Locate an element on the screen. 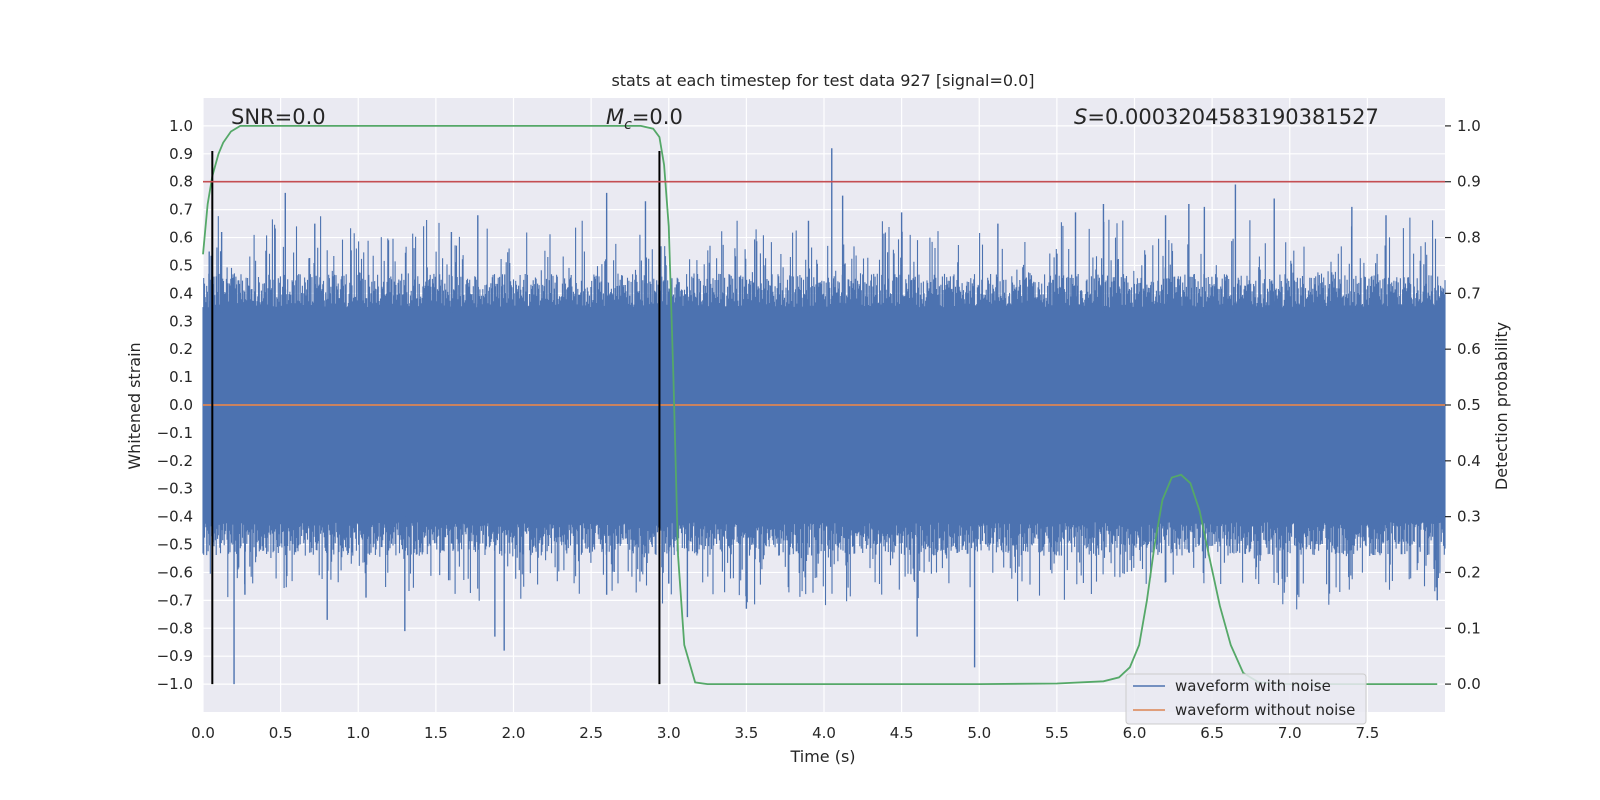  y2-tick-label: 0.4 is located at coordinates (1469, 461).